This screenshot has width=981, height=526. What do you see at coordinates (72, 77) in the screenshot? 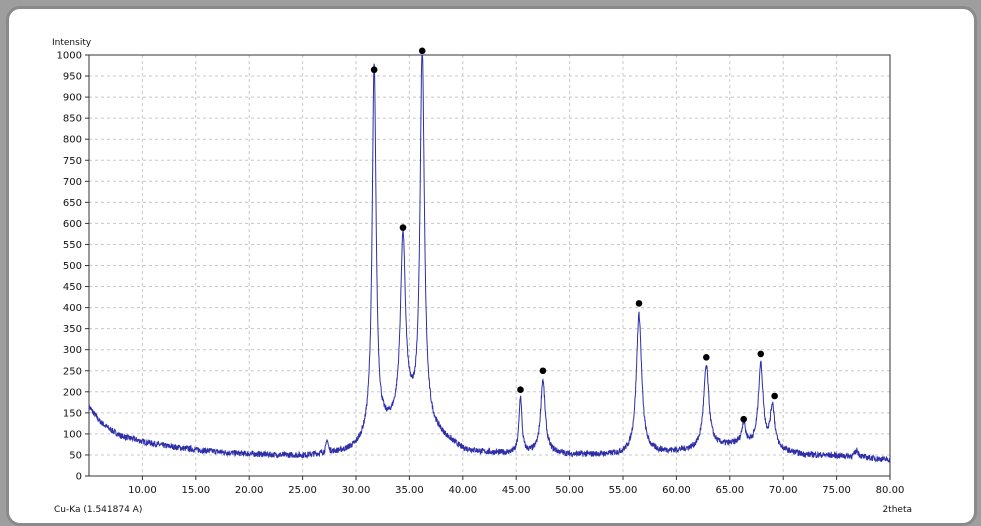
I see `y-tick-label: 950` at bounding box center [72, 77].